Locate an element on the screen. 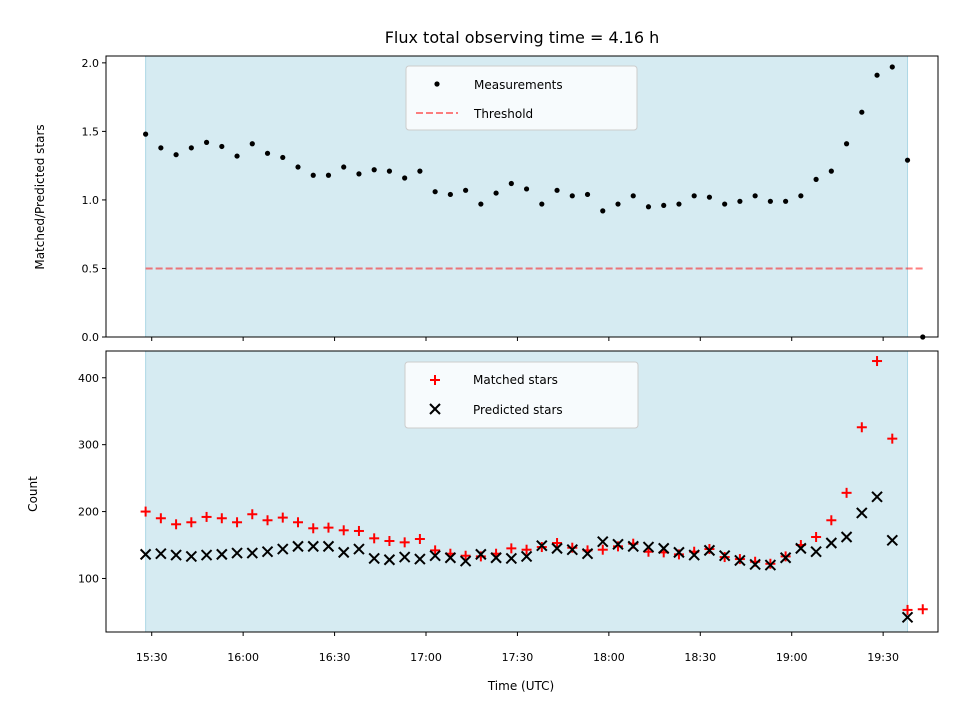  x-tick-label: 17:00 is located at coordinates (426, 657).